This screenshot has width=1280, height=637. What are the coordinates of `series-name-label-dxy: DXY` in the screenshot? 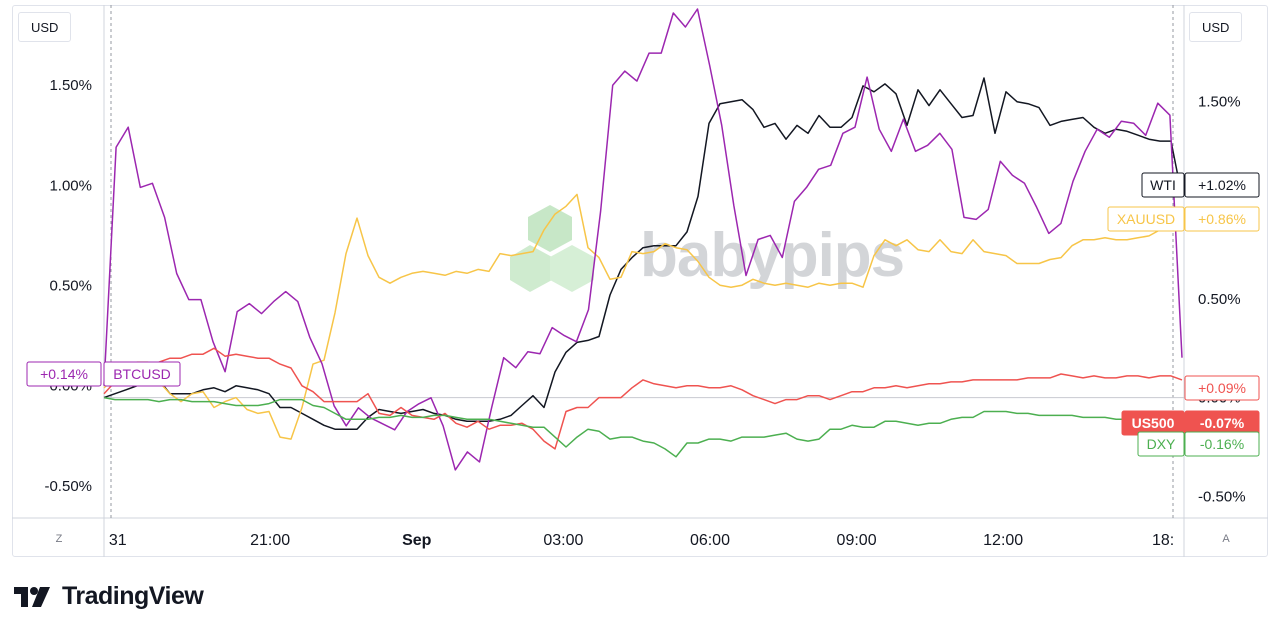 It's located at (1161, 444).